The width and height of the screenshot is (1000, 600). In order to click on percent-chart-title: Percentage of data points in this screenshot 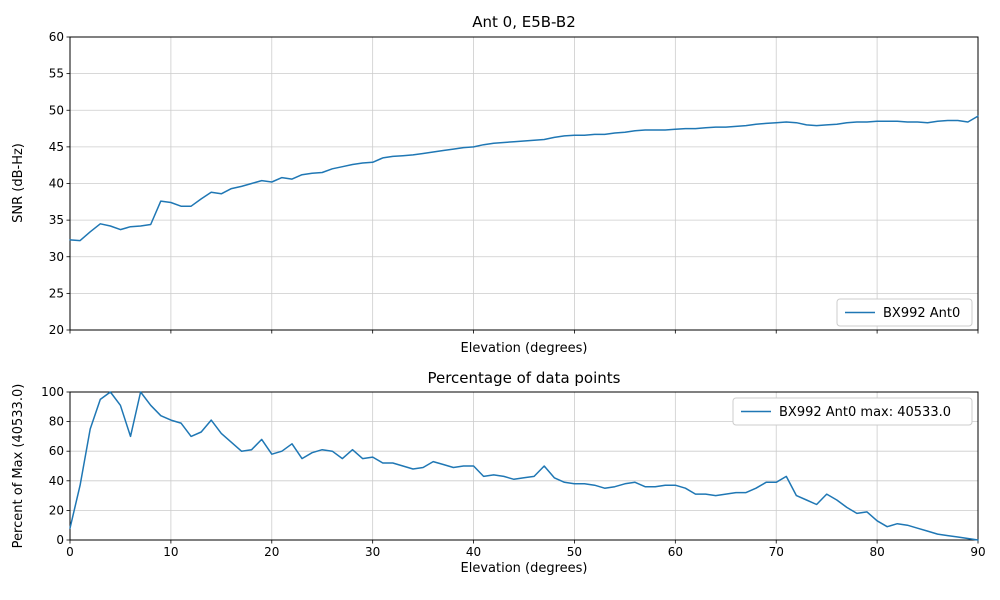, I will do `click(523, 378)`.